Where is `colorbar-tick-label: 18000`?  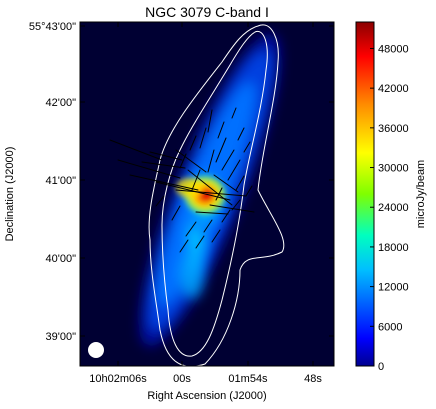
colorbar-tick-label: 18000 is located at coordinates (393, 248).